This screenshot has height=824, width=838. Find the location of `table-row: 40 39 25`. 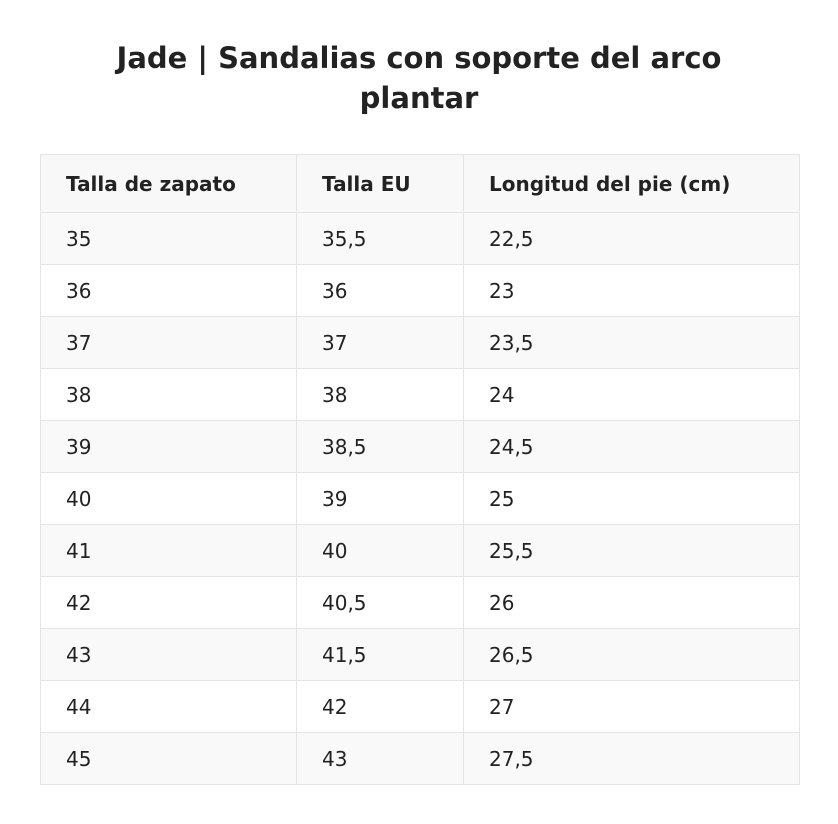

table-row: 40 39 25 is located at coordinates (420, 498).